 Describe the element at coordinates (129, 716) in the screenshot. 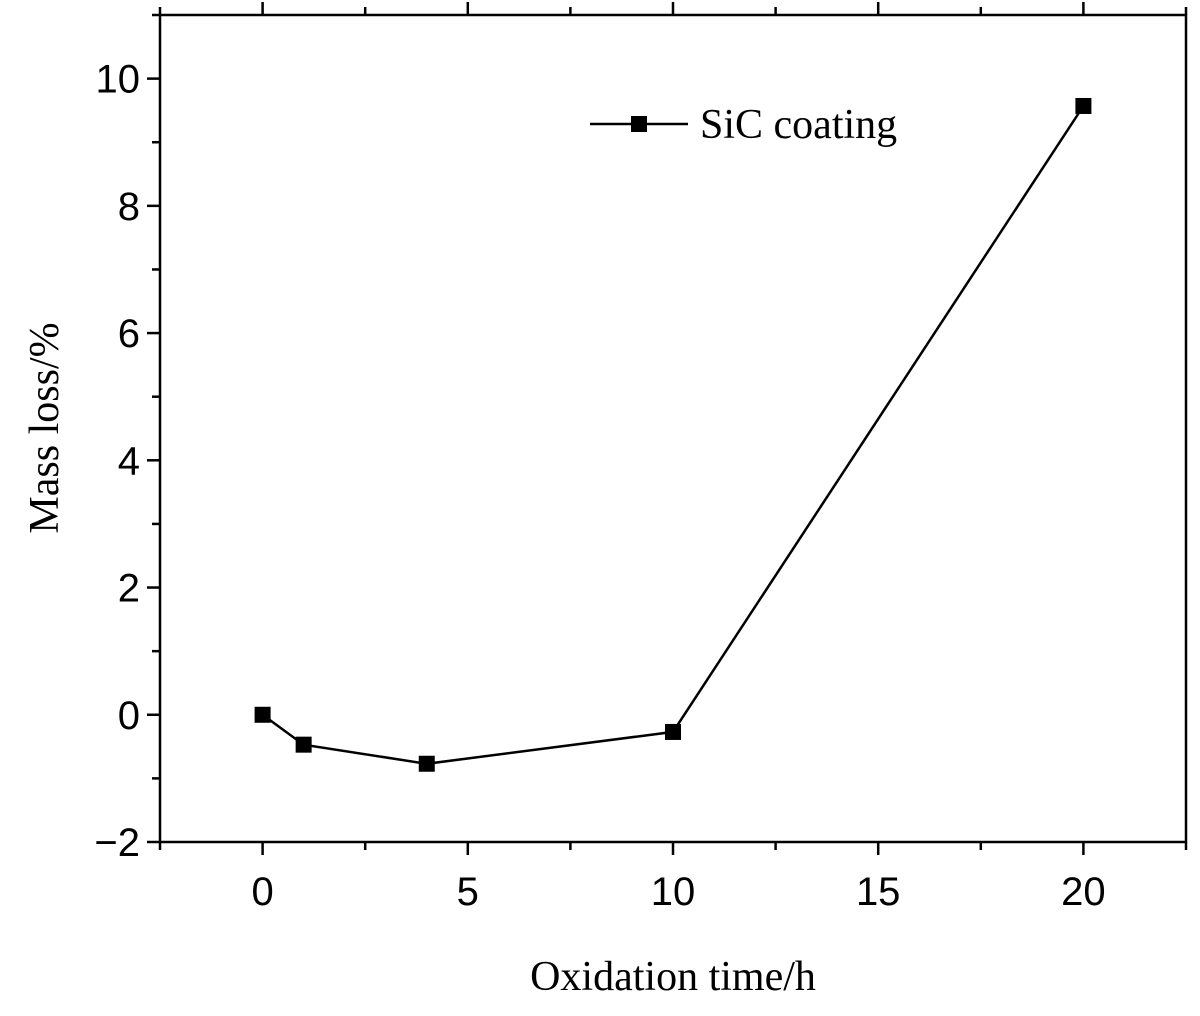

I see `y-tick-label: 0` at that location.